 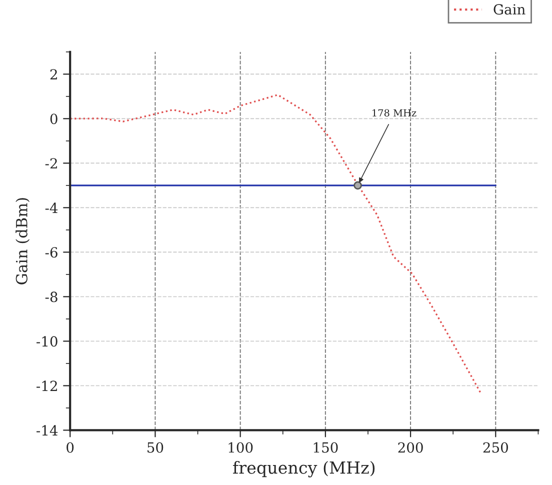 I want to click on y-tick-label: -4, so click(x=51, y=207).